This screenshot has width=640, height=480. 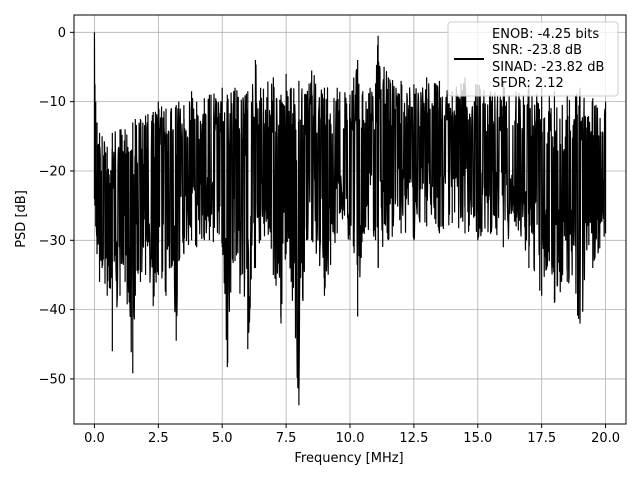 I want to click on y-tick-label: −50, so click(x=52, y=379).